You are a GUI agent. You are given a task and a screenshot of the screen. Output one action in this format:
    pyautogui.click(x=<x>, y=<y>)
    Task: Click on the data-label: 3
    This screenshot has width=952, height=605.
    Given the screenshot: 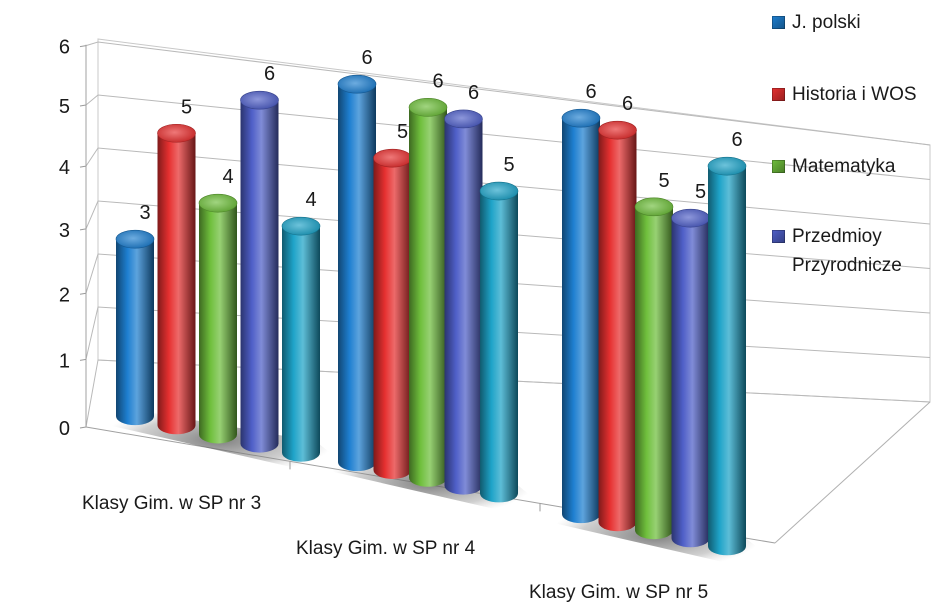 What is the action you would take?
    pyautogui.click(x=144, y=213)
    